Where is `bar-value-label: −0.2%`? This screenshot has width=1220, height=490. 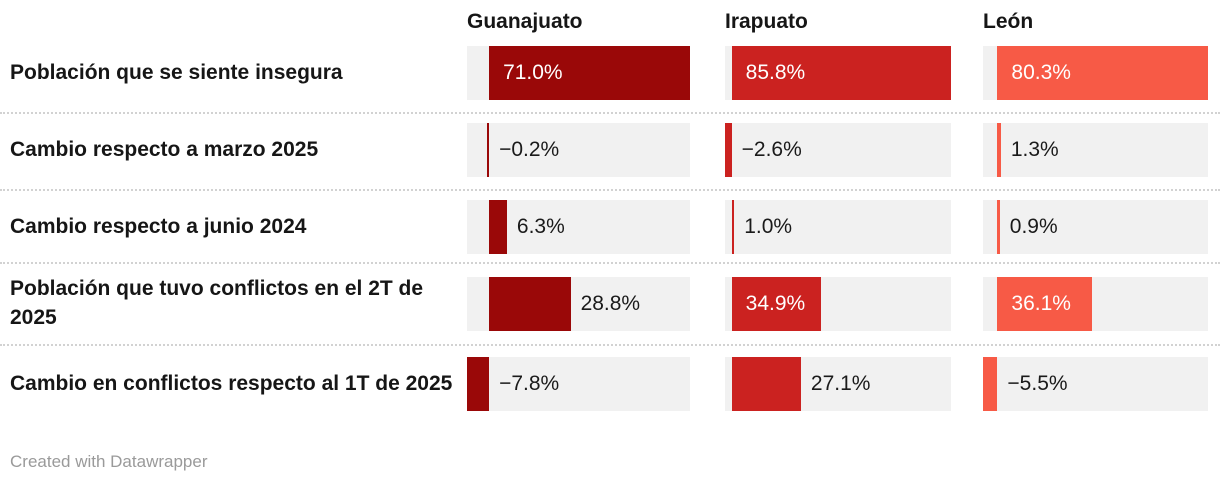 bar-value-label: −0.2% is located at coordinates (529, 149).